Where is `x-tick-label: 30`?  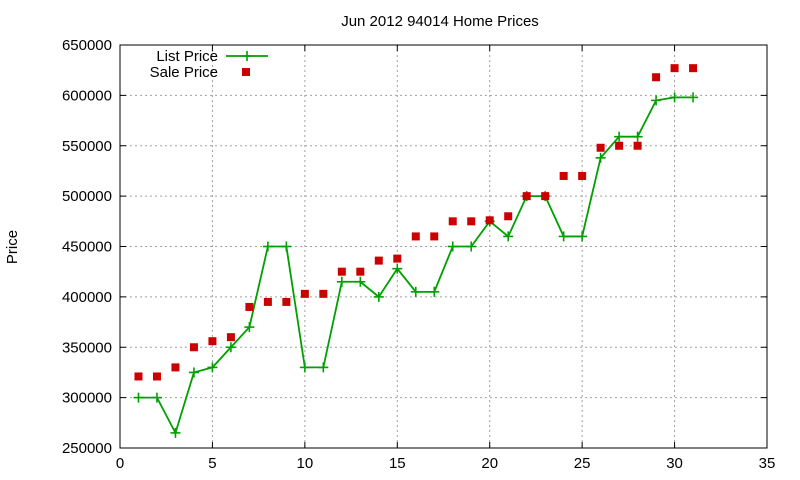 x-tick-label: 30 is located at coordinates (674, 463).